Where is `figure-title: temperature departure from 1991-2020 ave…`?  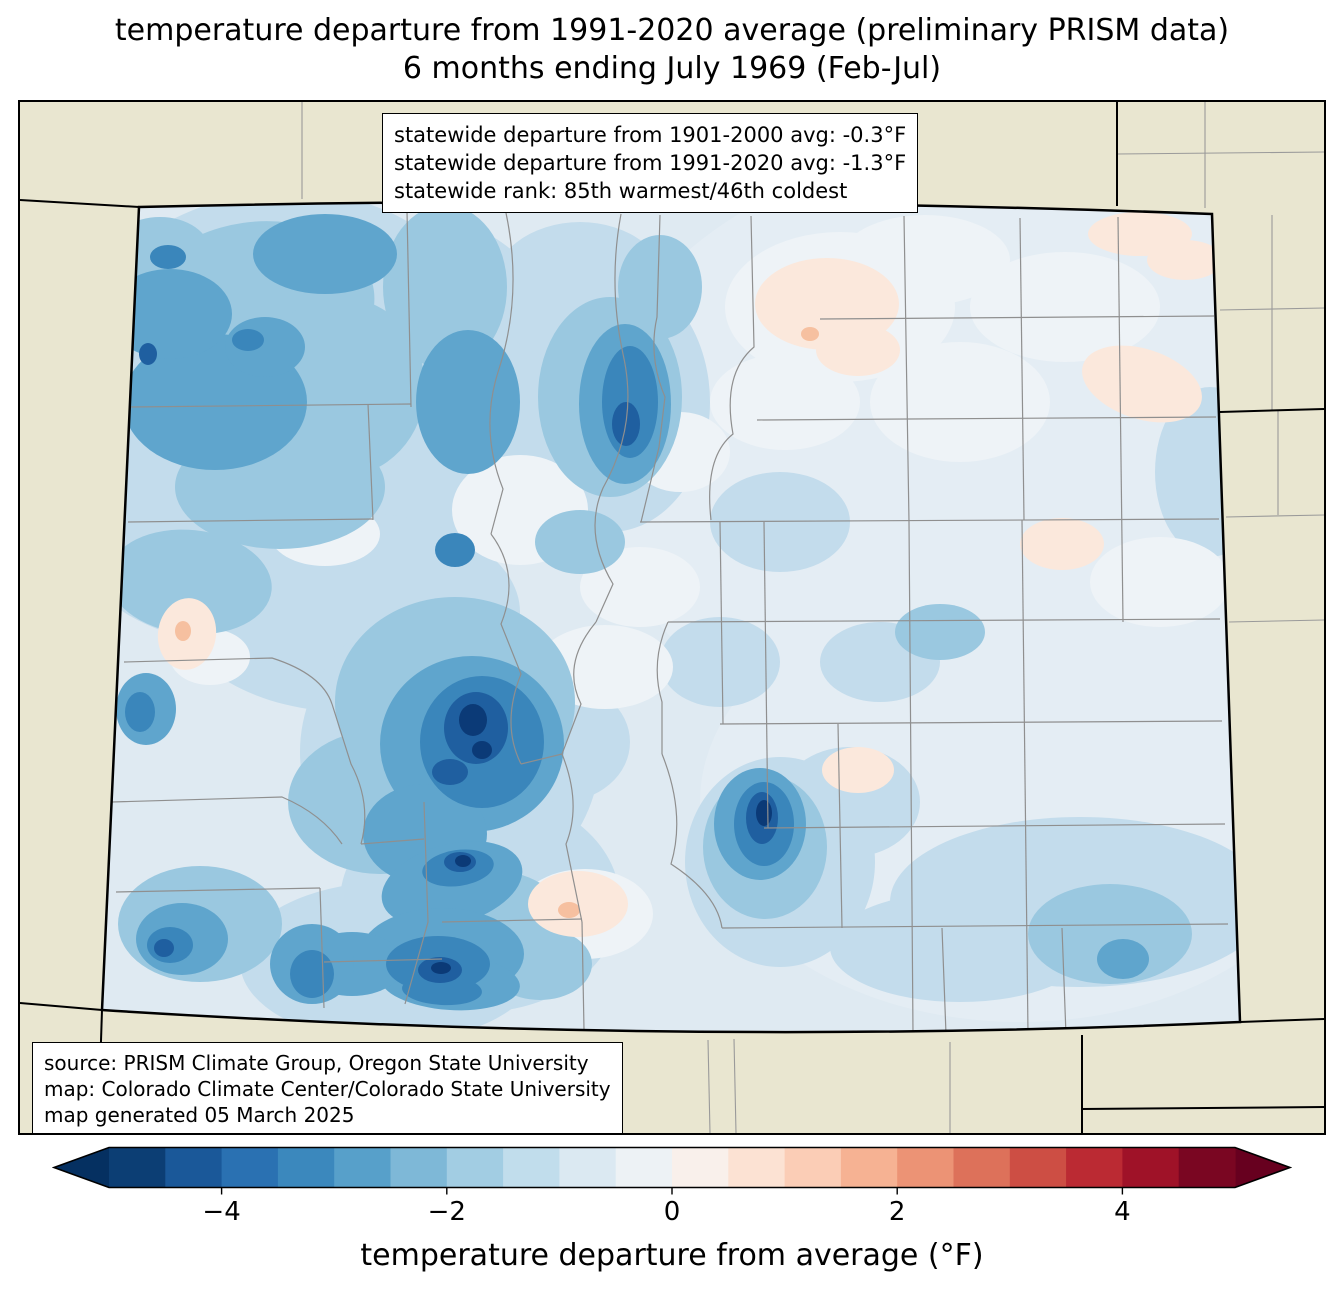 figure-title: temperature departure from 1991-2020 ave… is located at coordinates (672, 50).